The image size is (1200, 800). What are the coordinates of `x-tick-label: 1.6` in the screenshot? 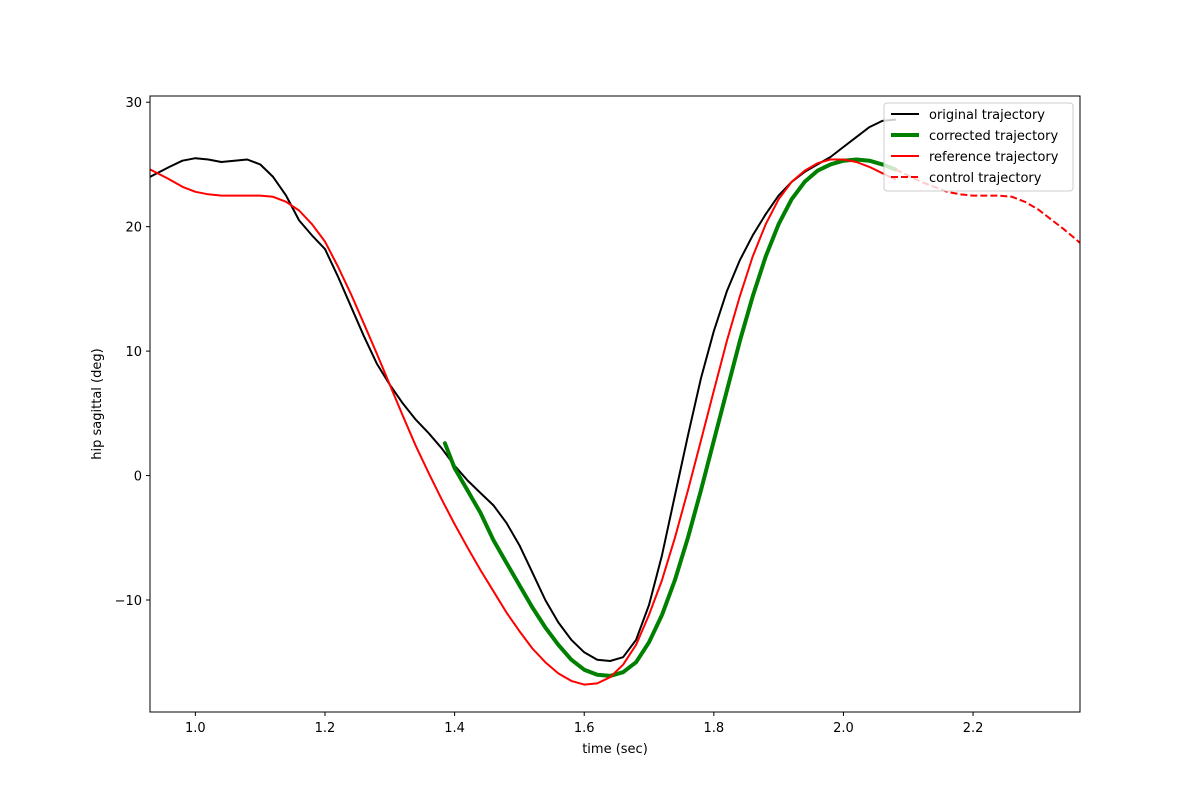 It's located at (584, 728).